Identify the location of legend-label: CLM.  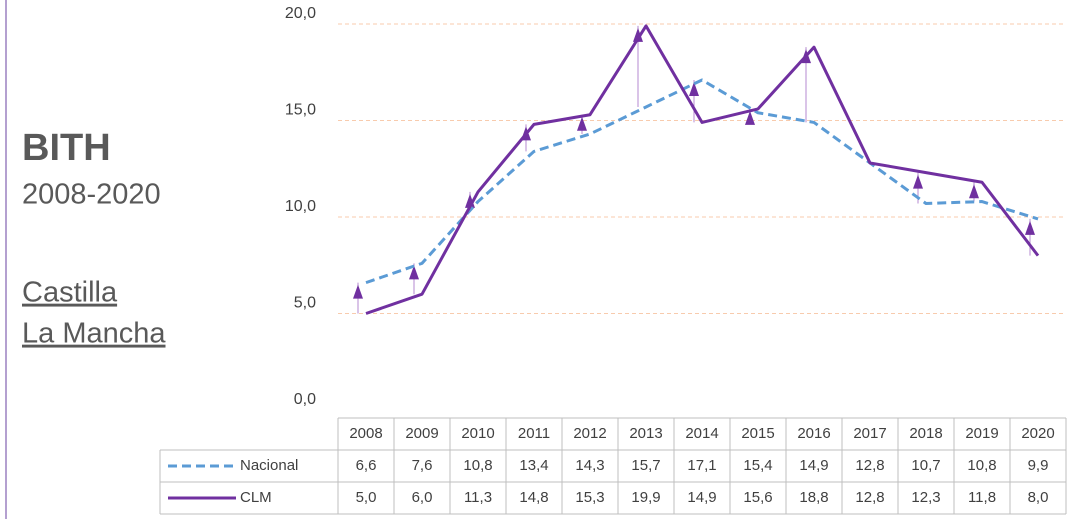
(256, 497).